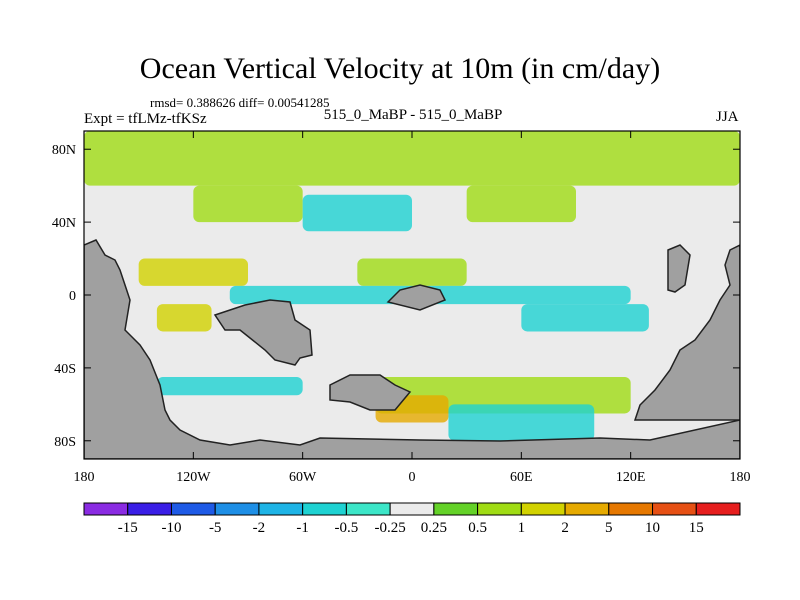 The height and width of the screenshot is (600, 800). Describe the element at coordinates (522, 528) in the screenshot. I see `legend-label: 1` at that location.